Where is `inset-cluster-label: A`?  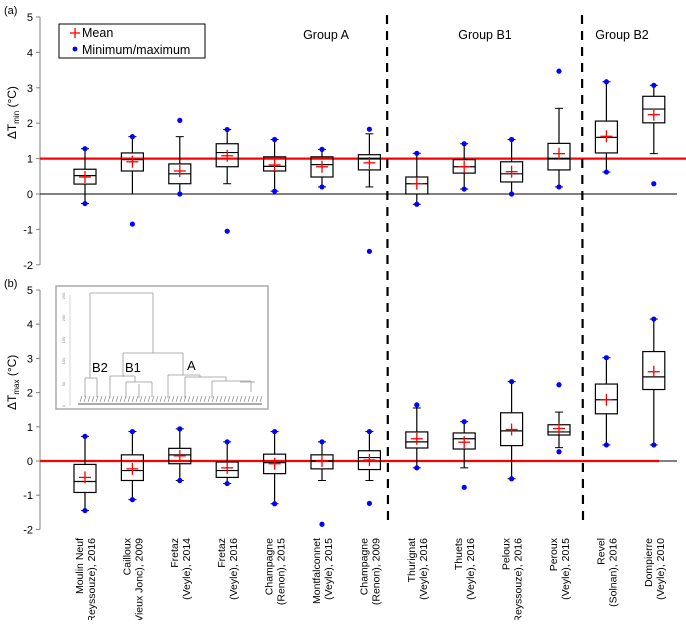 inset-cluster-label: A is located at coordinates (191, 365).